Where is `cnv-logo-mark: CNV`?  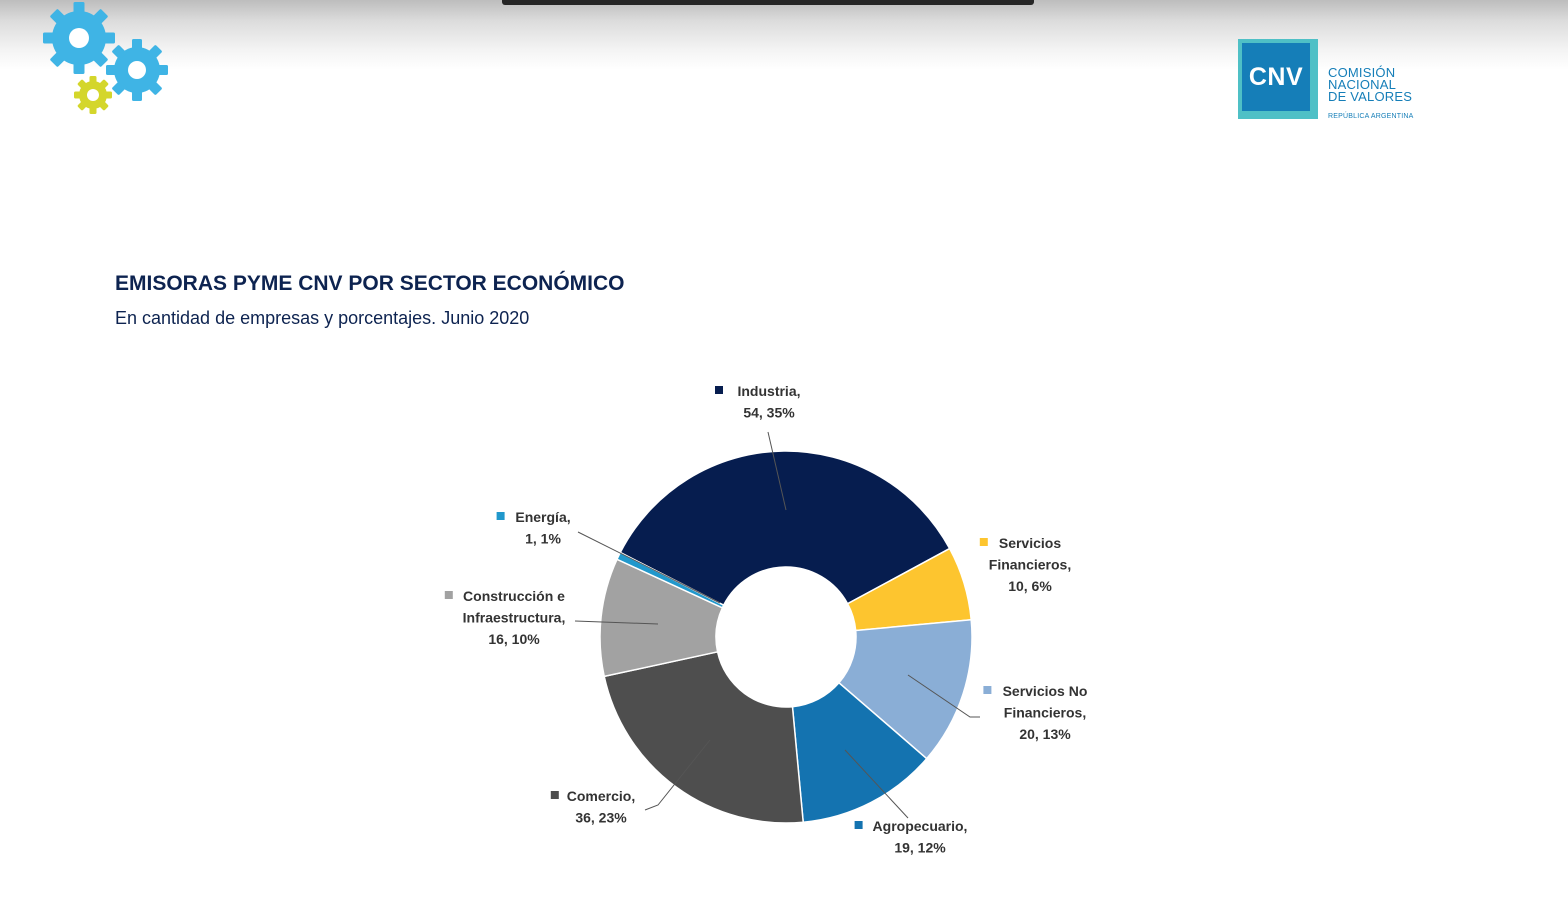 cnv-logo-mark: CNV is located at coordinates (1278, 79).